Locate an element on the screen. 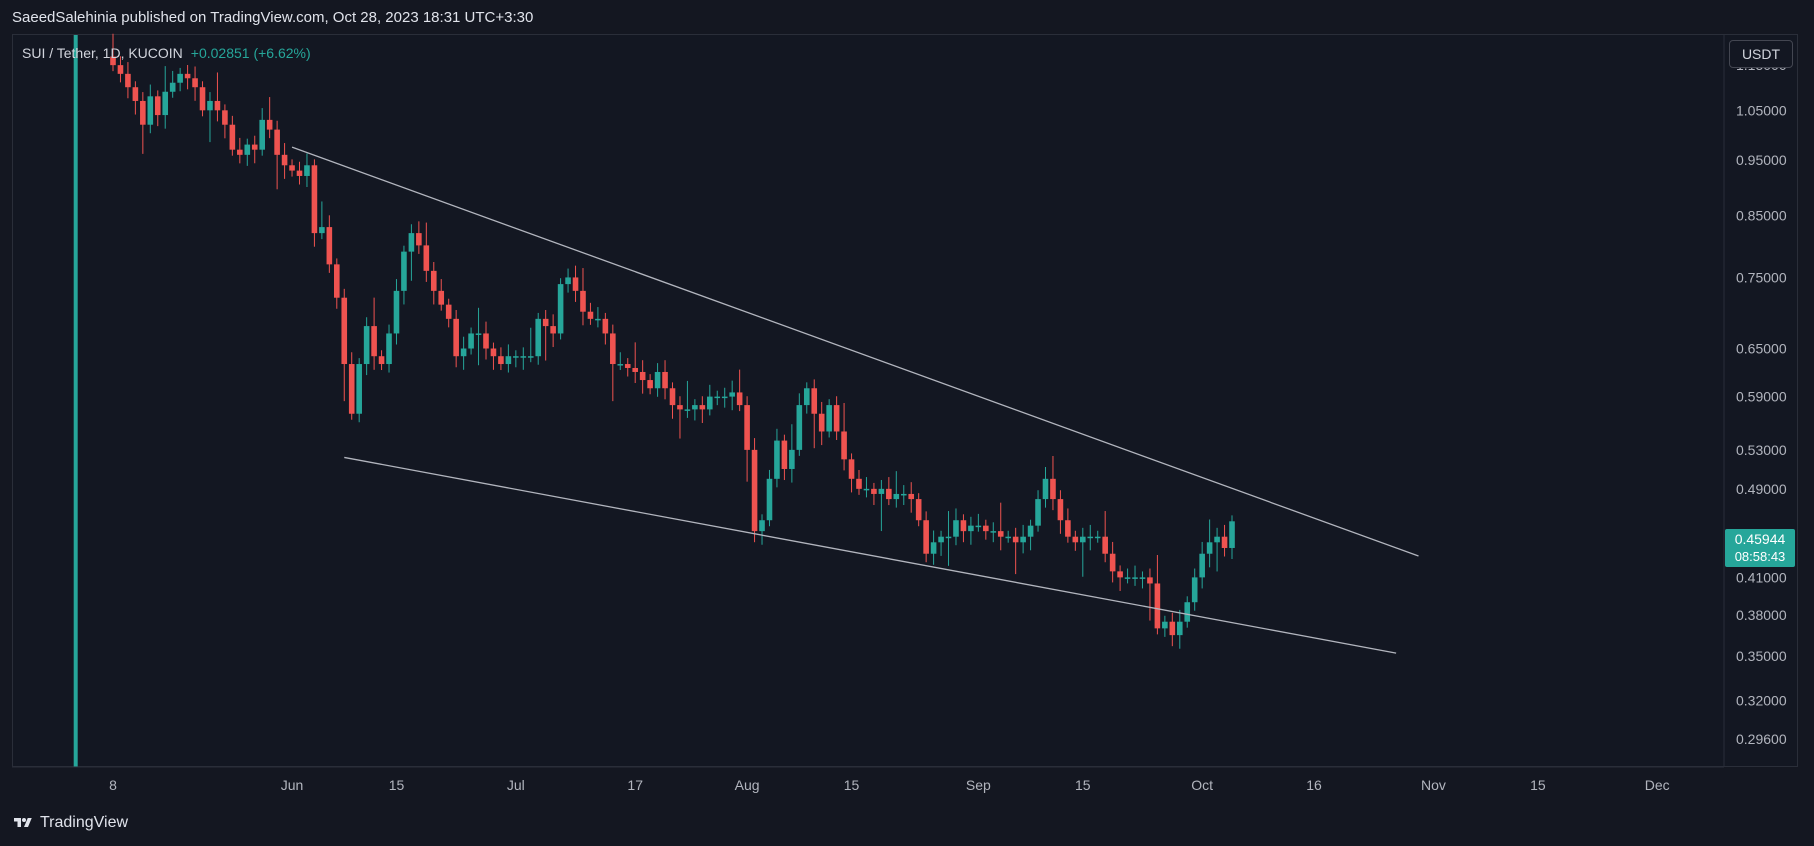 The width and height of the screenshot is (1814, 846). time-tick-label: Nov is located at coordinates (1433, 785).